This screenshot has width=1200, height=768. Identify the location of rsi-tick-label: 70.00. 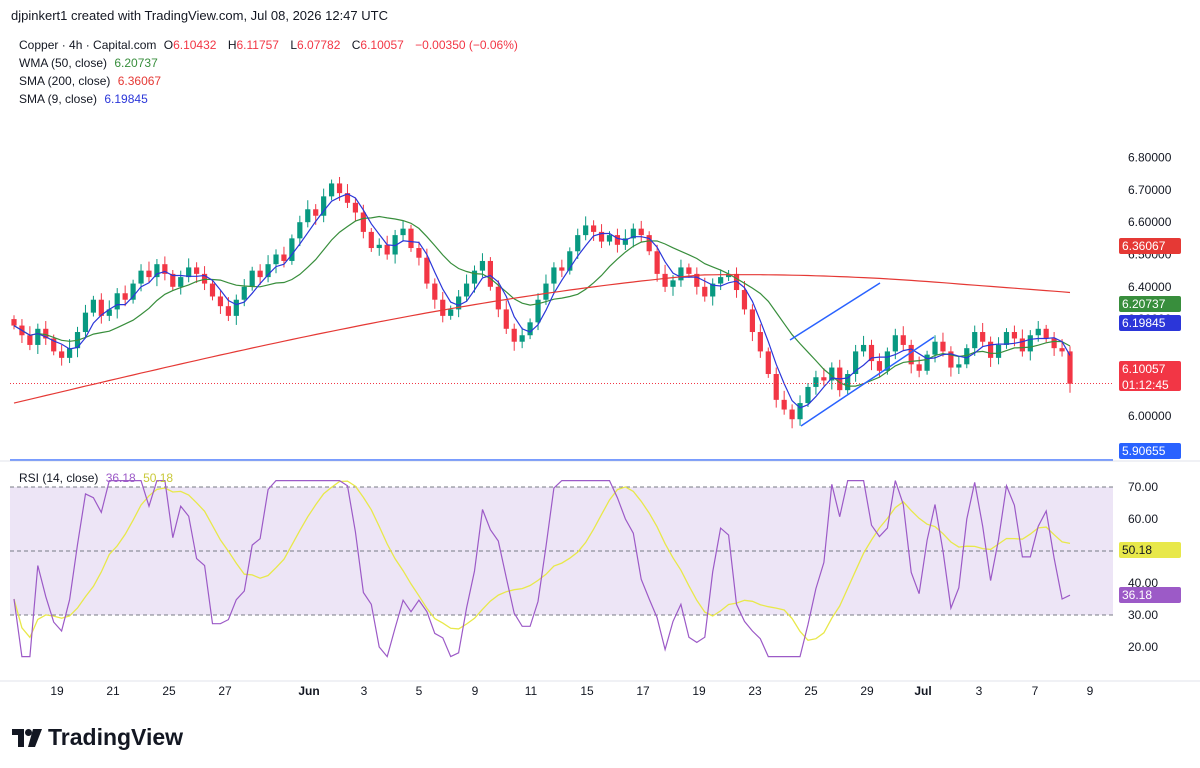
(1143, 487).